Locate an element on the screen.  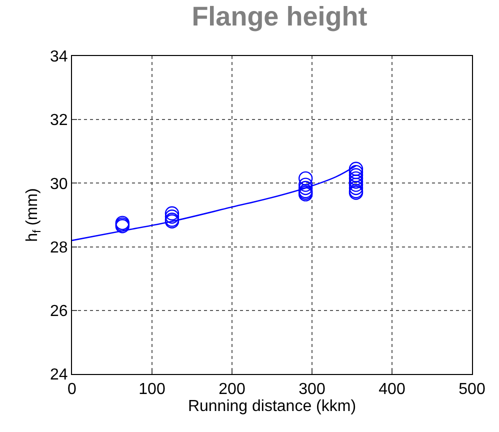
x-tick-label: 200 is located at coordinates (232, 389).